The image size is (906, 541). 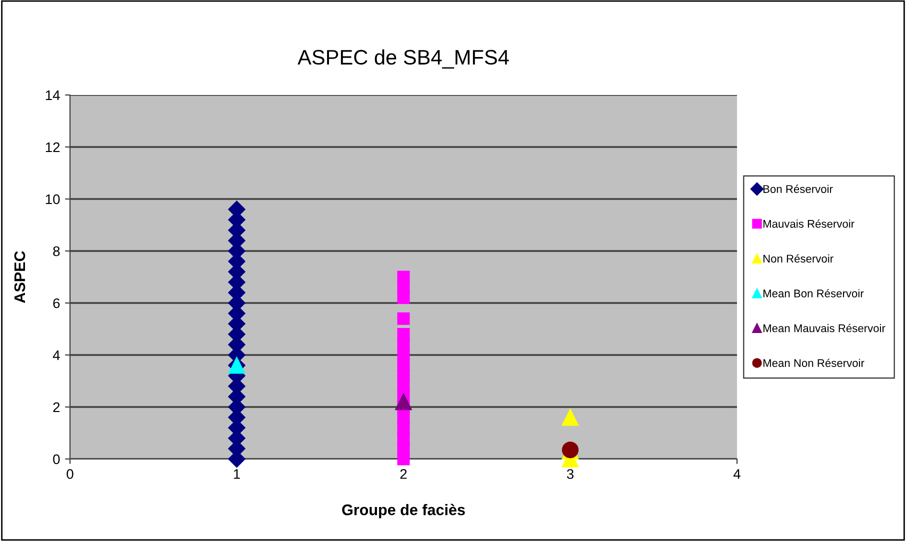 What do you see at coordinates (813, 362) in the screenshot?
I see `legend-label: Mean Non Réservoir` at bounding box center [813, 362].